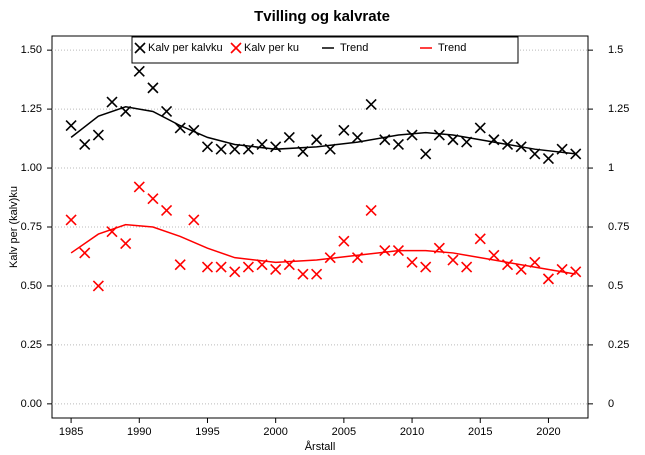 The height and width of the screenshot is (455, 645). Describe the element at coordinates (185, 48) in the screenshot. I see `legend-label: Kalv per kalvku` at that location.